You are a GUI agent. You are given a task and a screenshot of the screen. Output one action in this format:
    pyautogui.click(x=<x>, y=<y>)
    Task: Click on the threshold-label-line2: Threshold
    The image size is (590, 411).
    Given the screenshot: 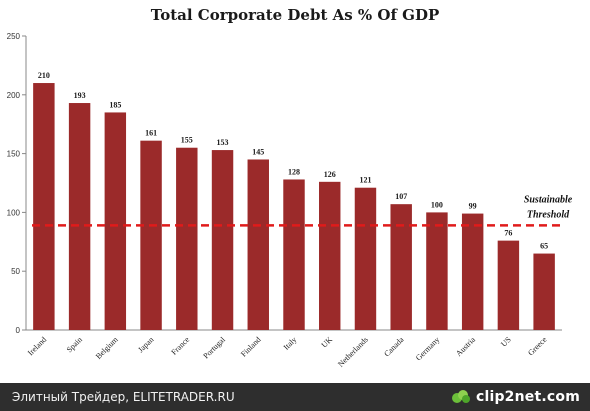 What is the action you would take?
    pyautogui.click(x=548, y=214)
    